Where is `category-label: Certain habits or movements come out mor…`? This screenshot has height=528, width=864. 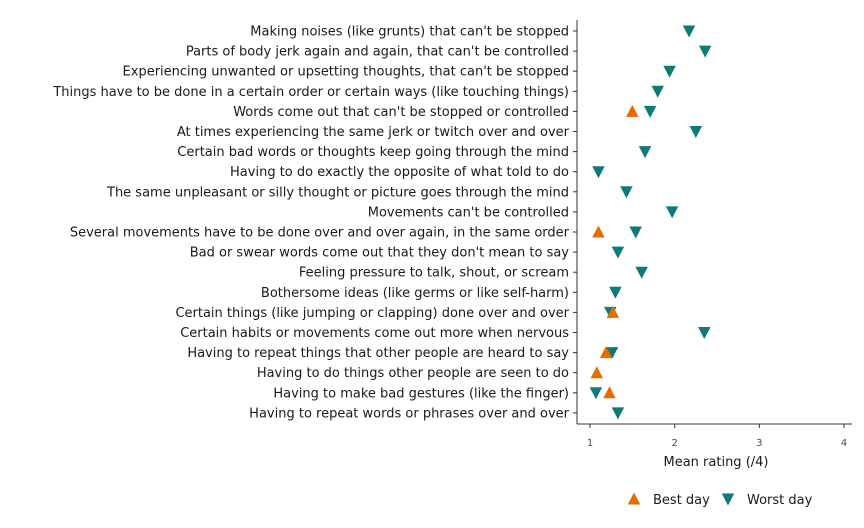
category-label: Certain habits or movements come out mor… is located at coordinates (374, 333).